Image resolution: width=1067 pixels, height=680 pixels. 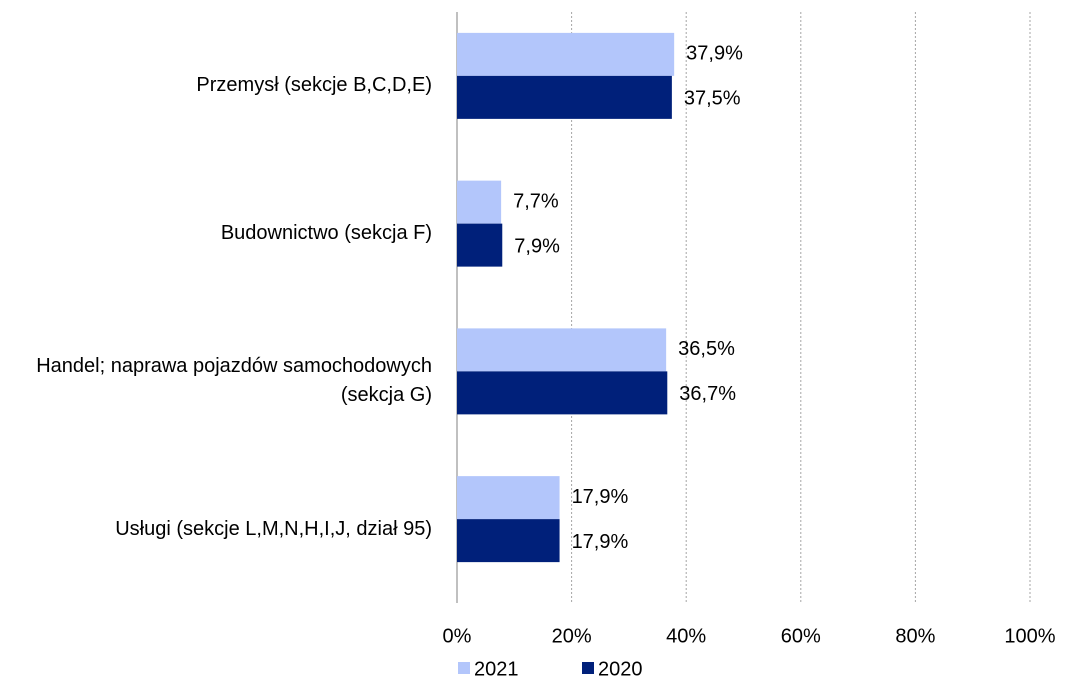 What do you see at coordinates (620, 669) in the screenshot?
I see `legend-label: 2020` at bounding box center [620, 669].